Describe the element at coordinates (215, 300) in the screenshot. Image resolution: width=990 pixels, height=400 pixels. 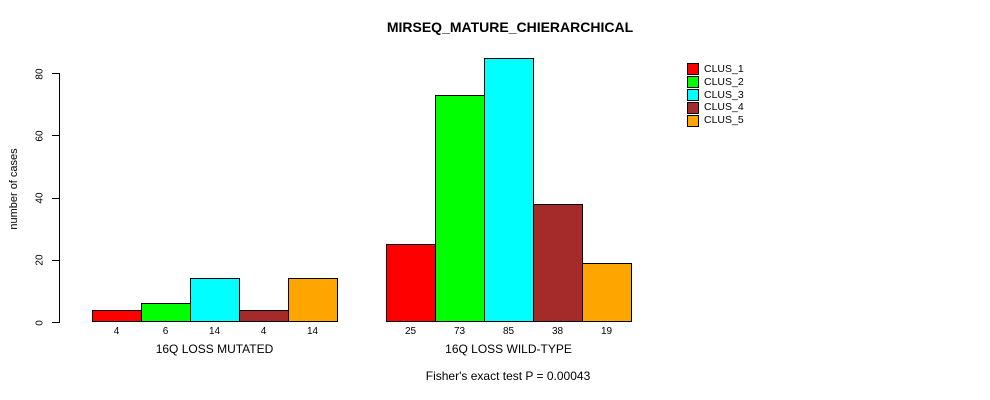
I see `bar-clus_3-group1` at that location.